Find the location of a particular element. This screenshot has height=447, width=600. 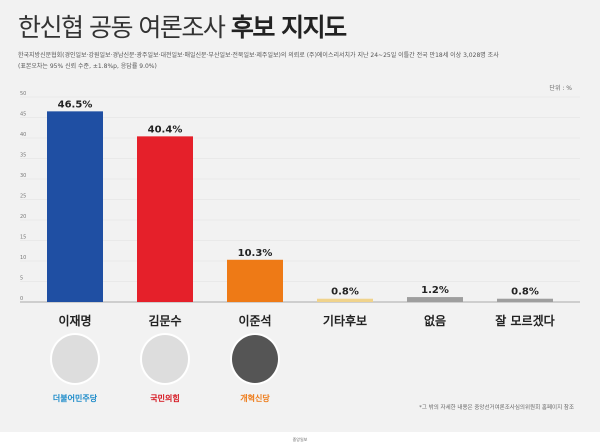

y-tick-label: 15 is located at coordinates (23, 238).